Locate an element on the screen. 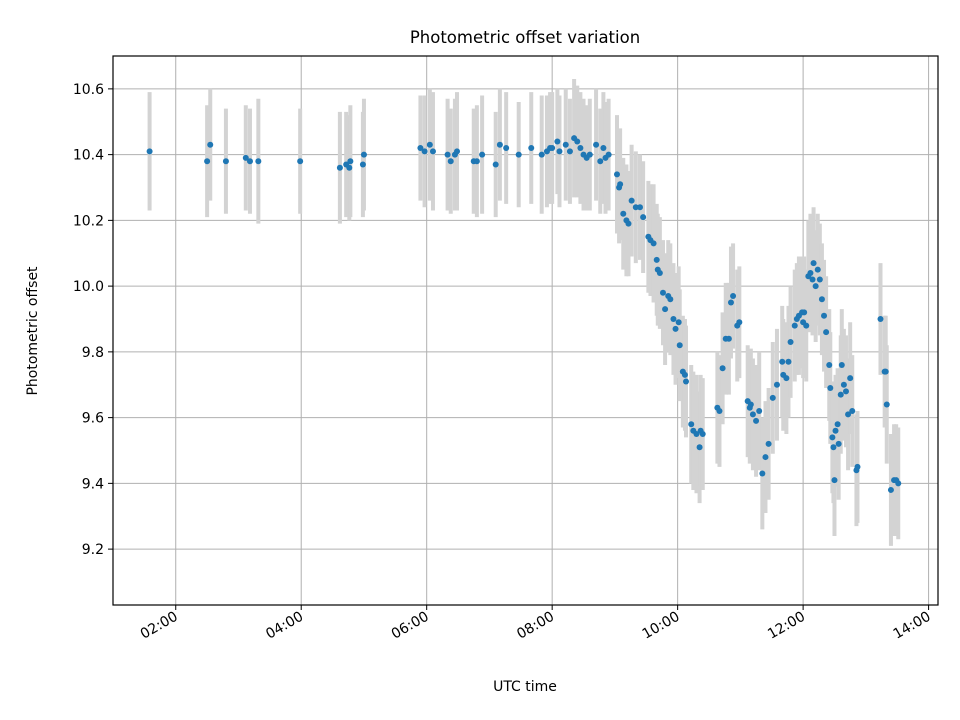  chart-title: Photometric offset variation is located at coordinates (525, 37).